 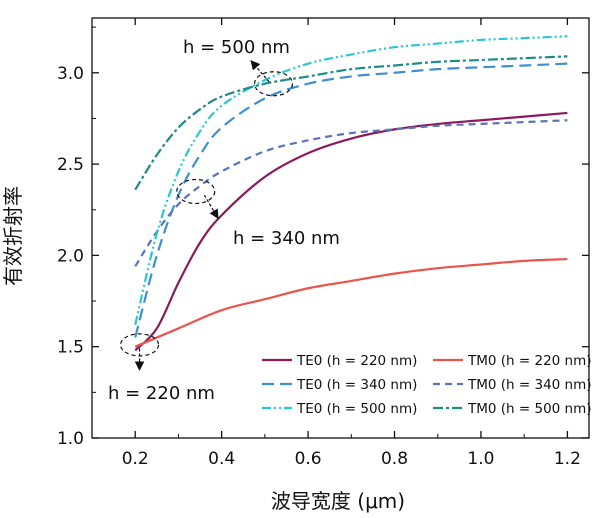 What do you see at coordinates (529, 385) in the screenshot?
I see `legend-label: TM0 (h = 340 nm)` at bounding box center [529, 385].